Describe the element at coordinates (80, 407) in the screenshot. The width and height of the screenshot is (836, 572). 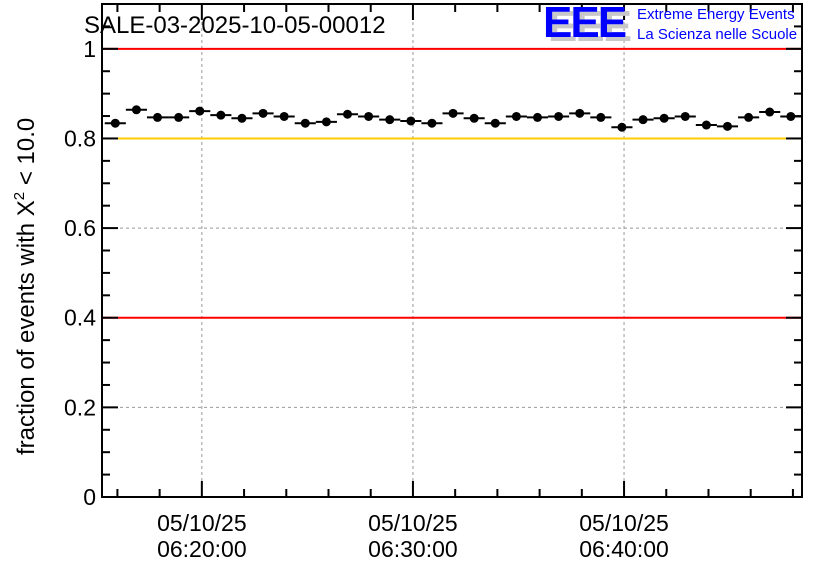
I see `y-tick-label: 0.2` at that location.